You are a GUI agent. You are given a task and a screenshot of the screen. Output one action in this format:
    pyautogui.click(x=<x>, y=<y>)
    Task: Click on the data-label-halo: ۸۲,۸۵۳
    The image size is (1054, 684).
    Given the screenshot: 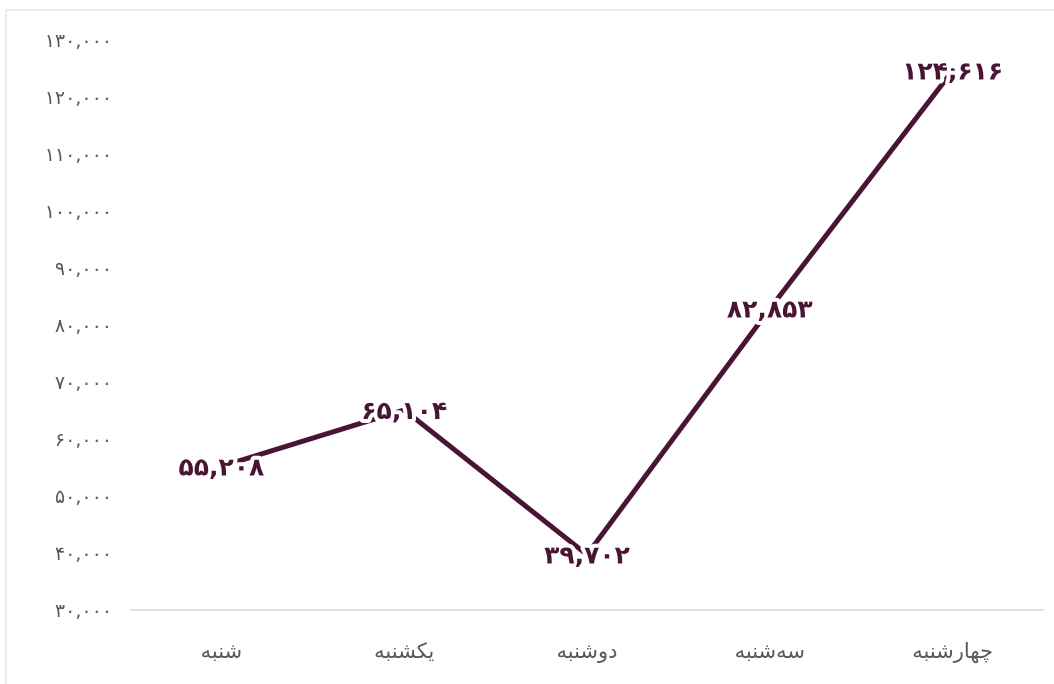 What is the action you would take?
    pyautogui.click(x=770, y=309)
    